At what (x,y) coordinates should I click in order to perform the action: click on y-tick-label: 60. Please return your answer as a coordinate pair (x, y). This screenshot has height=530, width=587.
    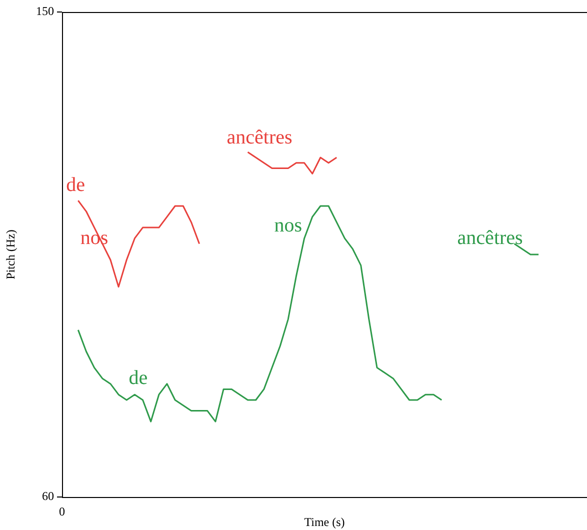
    Looking at the image, I should click on (48, 496).